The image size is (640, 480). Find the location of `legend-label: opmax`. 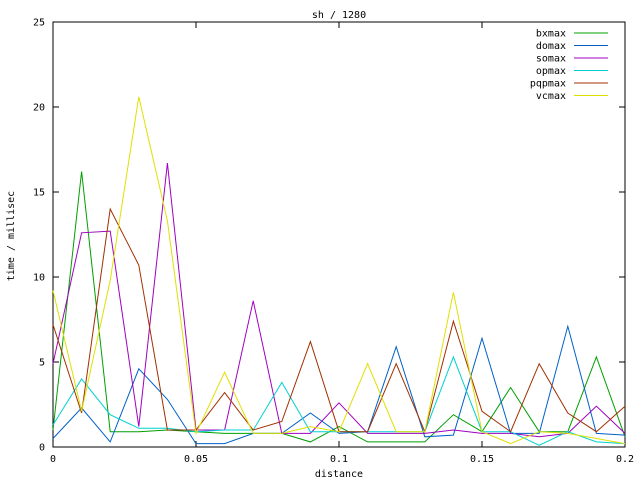

legend-label: opmax is located at coordinates (551, 71).